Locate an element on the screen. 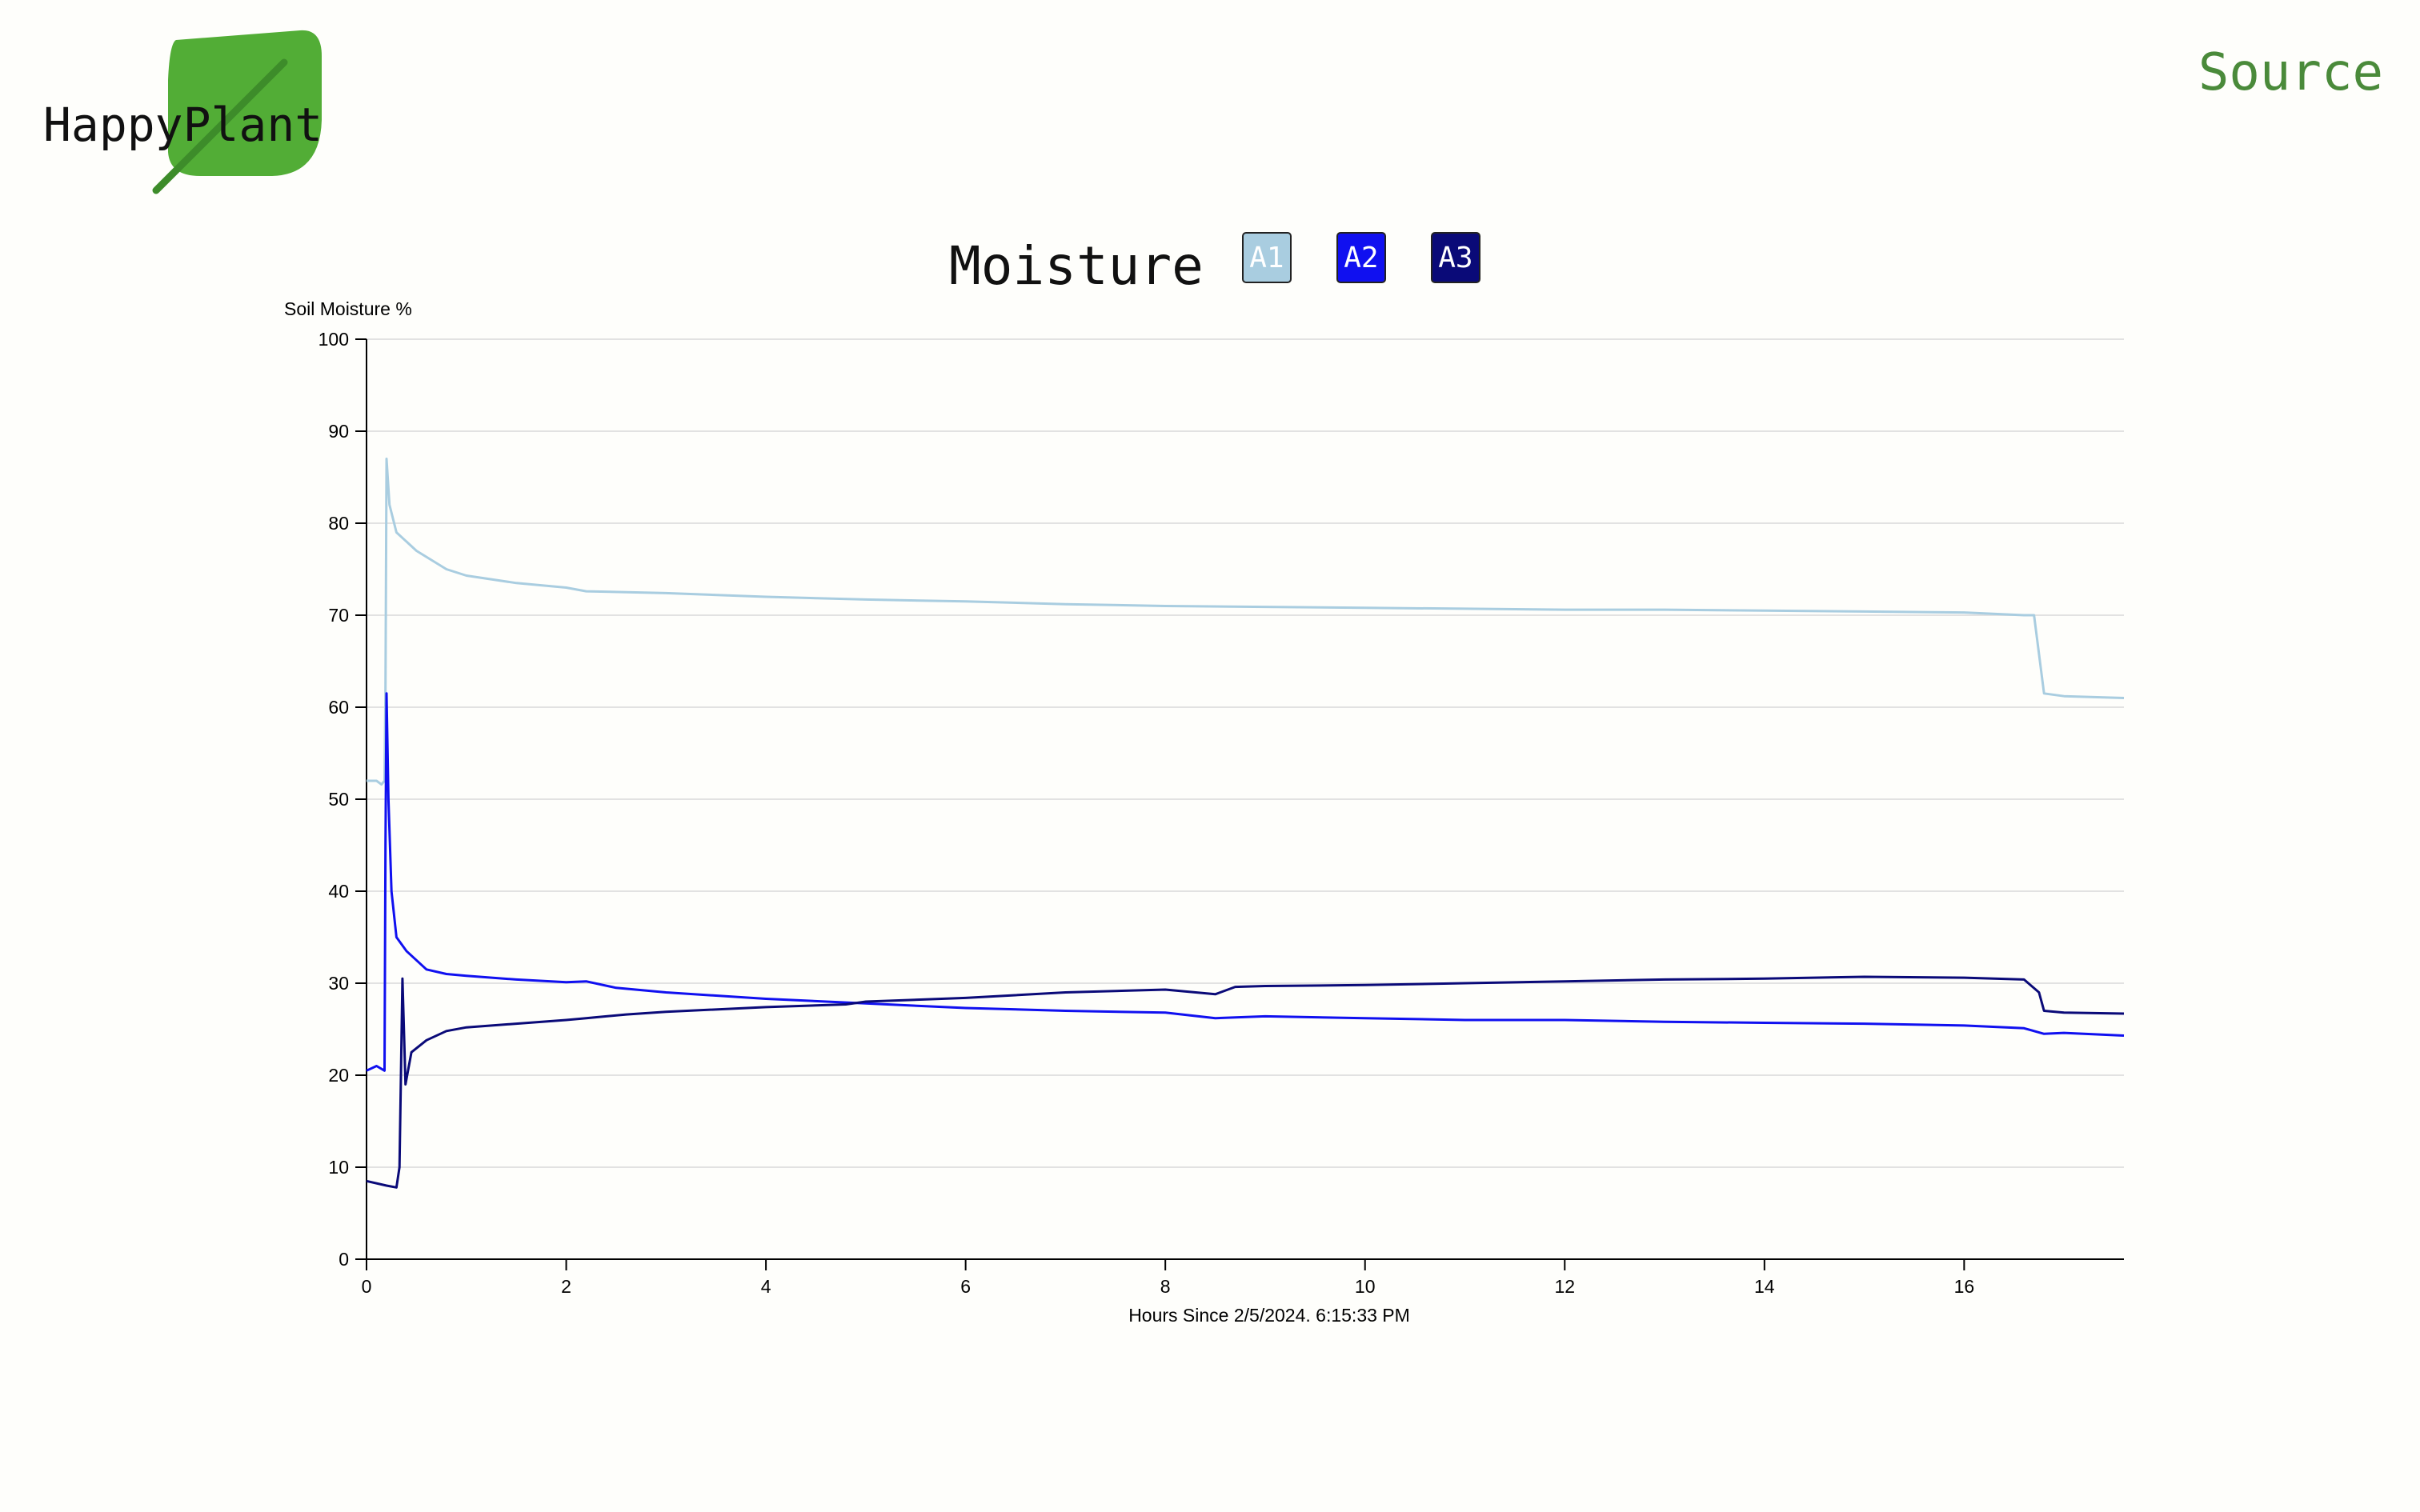 The image size is (2420, 1512). brand-name: HappyPlant is located at coordinates (183, 125).